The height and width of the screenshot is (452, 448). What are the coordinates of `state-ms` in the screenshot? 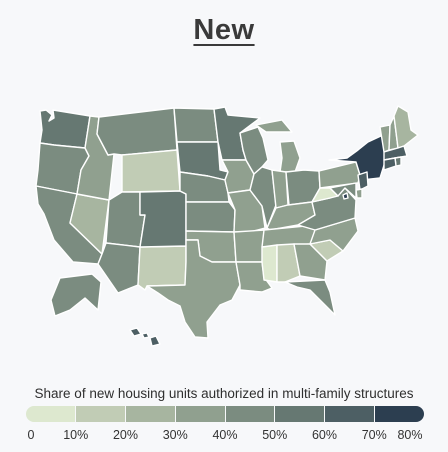 It's located at (269, 263).